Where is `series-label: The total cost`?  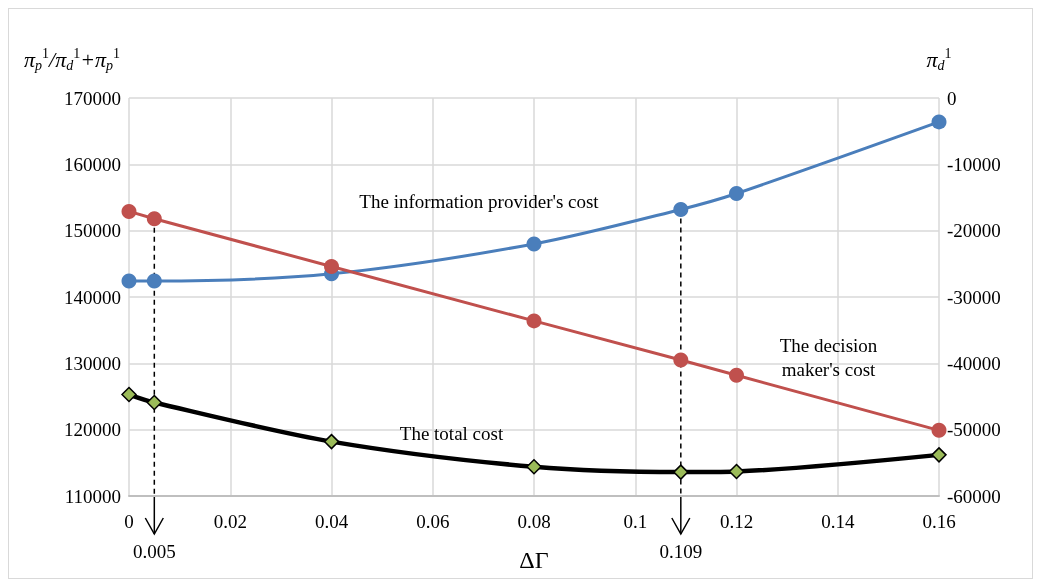 series-label: The total cost is located at coordinates (451, 434).